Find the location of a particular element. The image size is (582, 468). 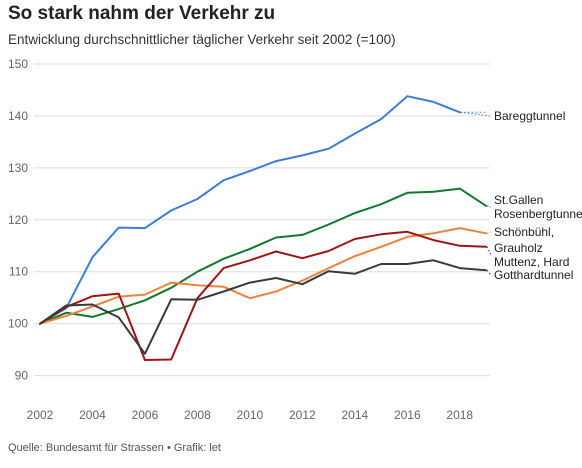

y-tick-label: 110 is located at coordinates (18, 272).